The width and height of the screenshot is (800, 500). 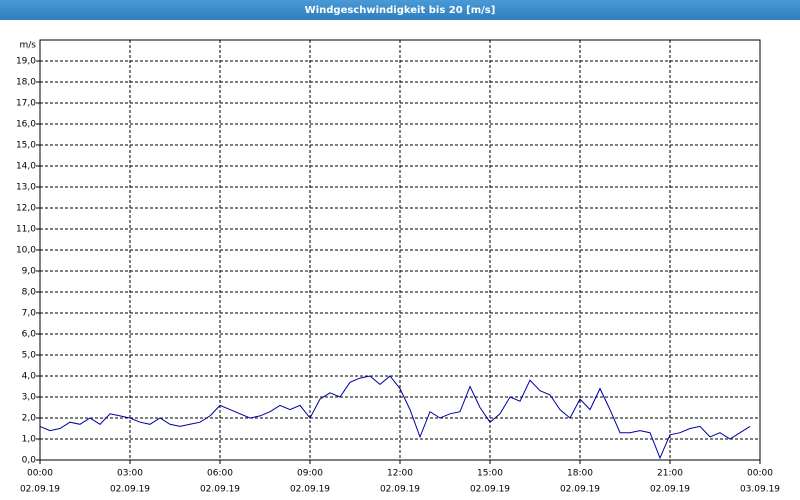 What do you see at coordinates (29, 356) in the screenshot?
I see `y-tick-label: 5,0` at bounding box center [29, 356].